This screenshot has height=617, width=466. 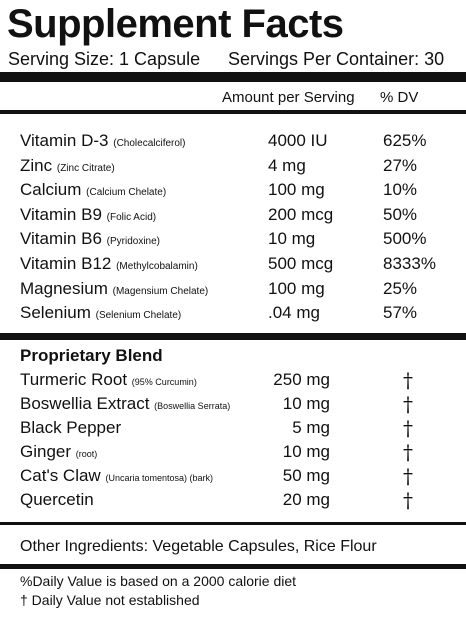 I want to click on item-amount: 4 mg, so click(x=287, y=165).